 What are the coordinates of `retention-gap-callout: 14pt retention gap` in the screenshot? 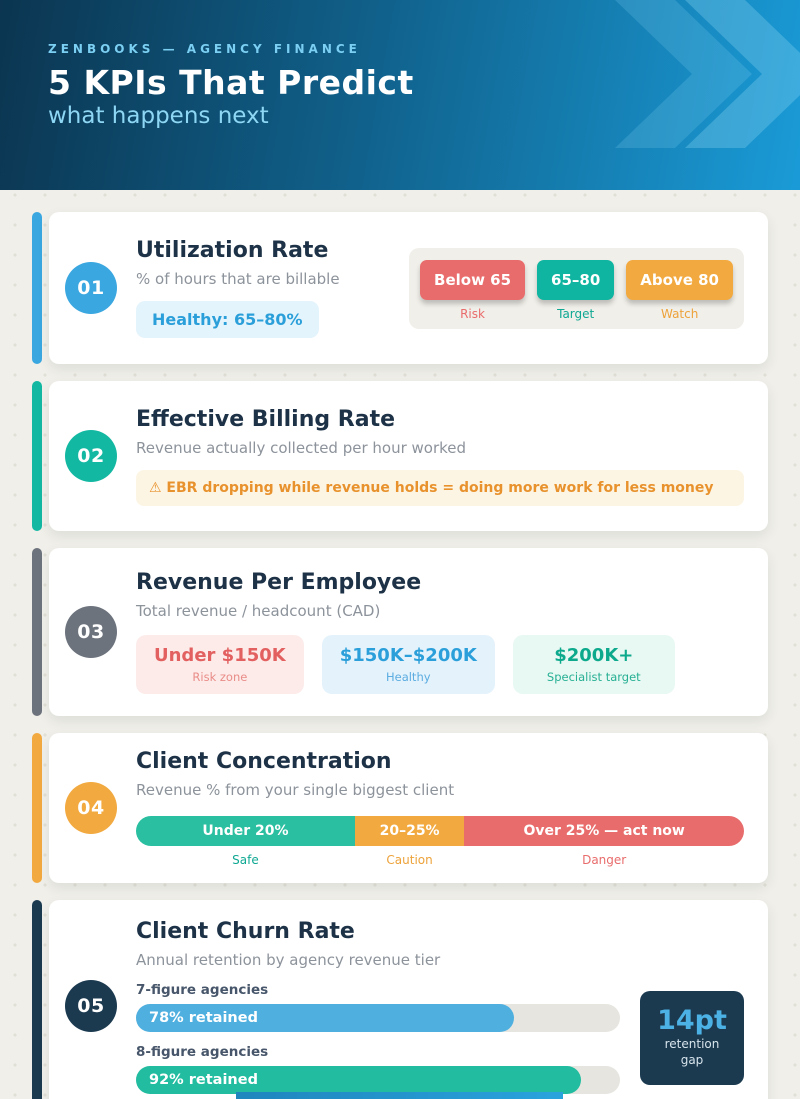 It's located at (692, 1037).